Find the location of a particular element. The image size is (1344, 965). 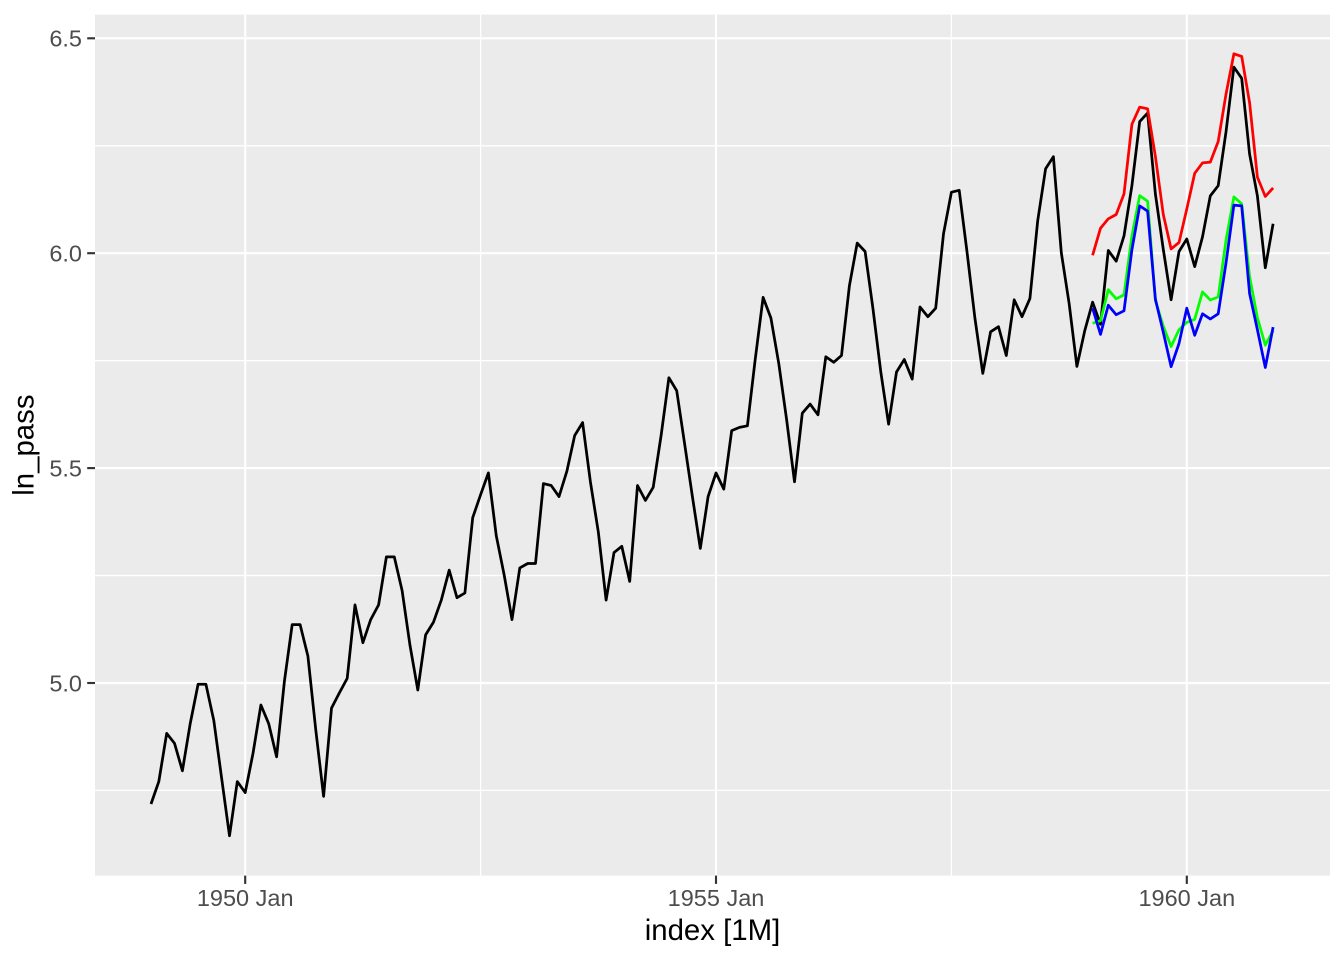

svg-text: 1960 Jan is located at coordinates (1186, 898).